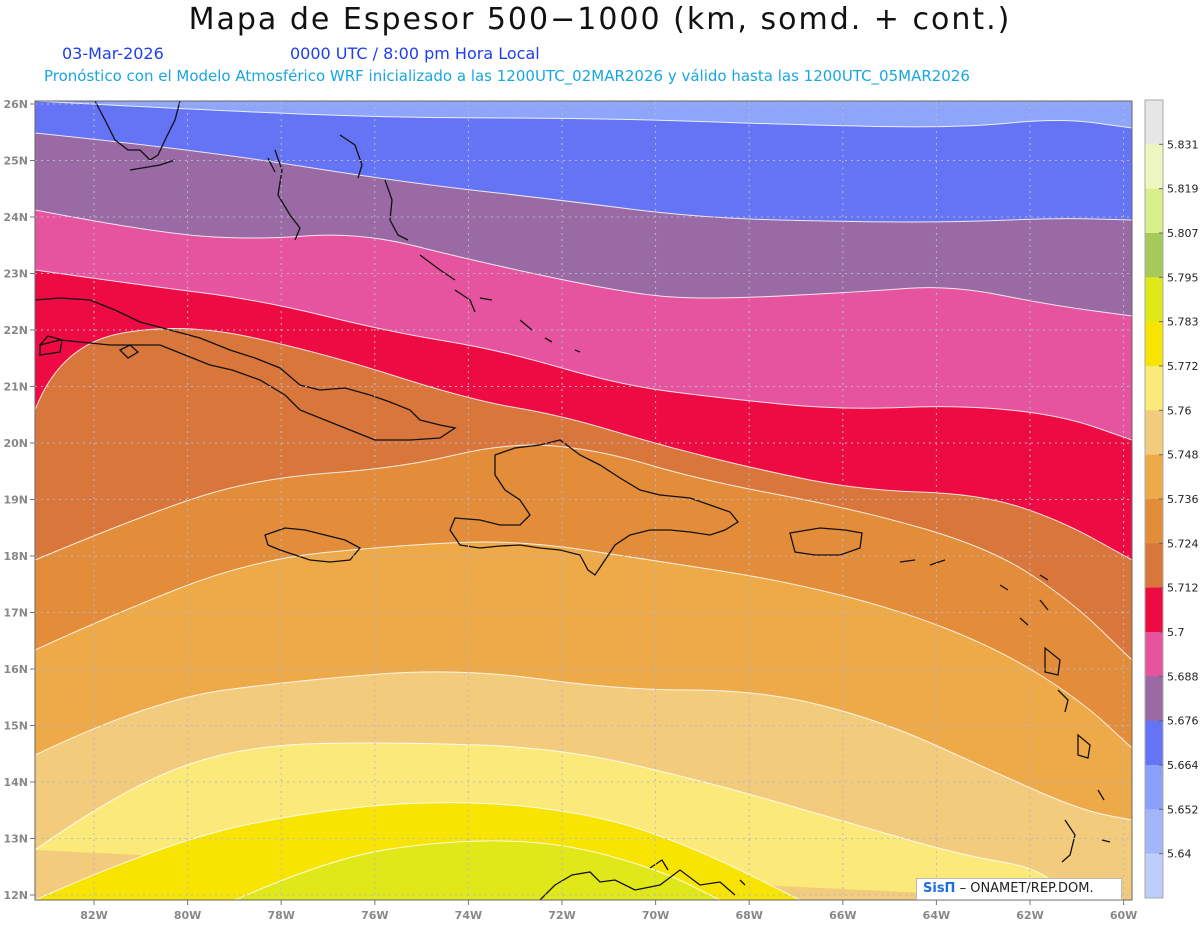  What do you see at coordinates (1183, 721) in the screenshot?
I see `colorbar-label-13: 5.676` at bounding box center [1183, 721].